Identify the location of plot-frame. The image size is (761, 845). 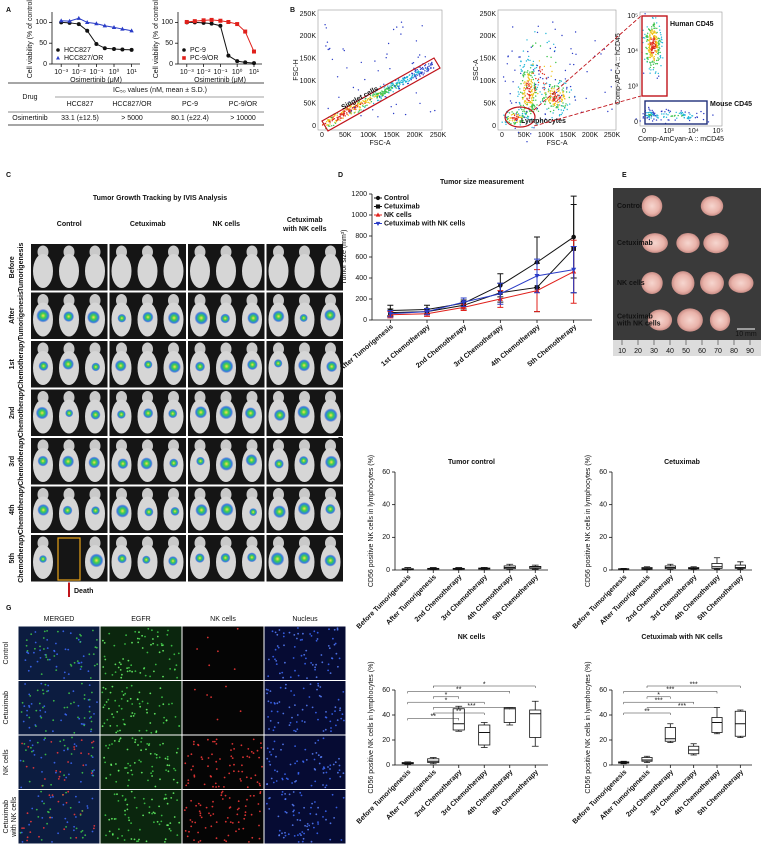
(380, 70).